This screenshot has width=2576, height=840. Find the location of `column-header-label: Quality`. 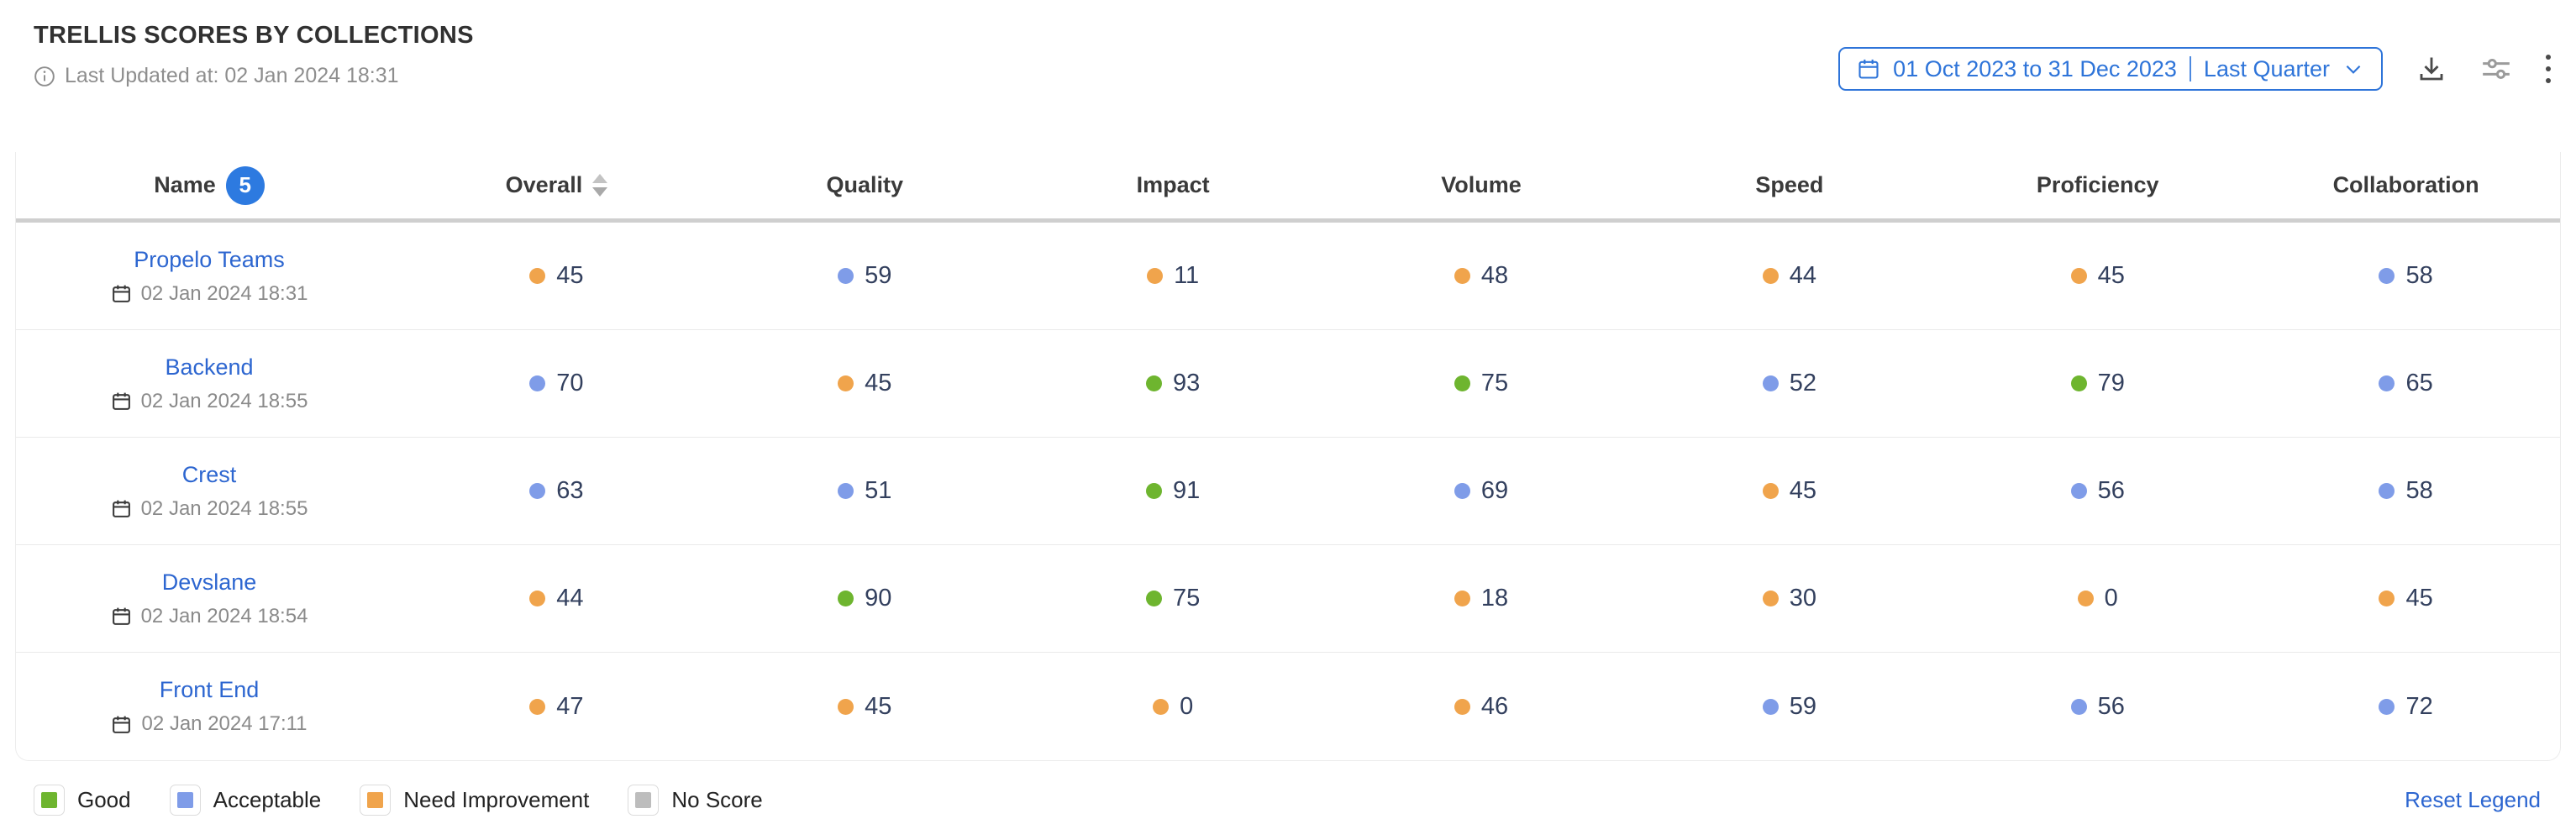

column-header-label: Quality is located at coordinates (865, 184).